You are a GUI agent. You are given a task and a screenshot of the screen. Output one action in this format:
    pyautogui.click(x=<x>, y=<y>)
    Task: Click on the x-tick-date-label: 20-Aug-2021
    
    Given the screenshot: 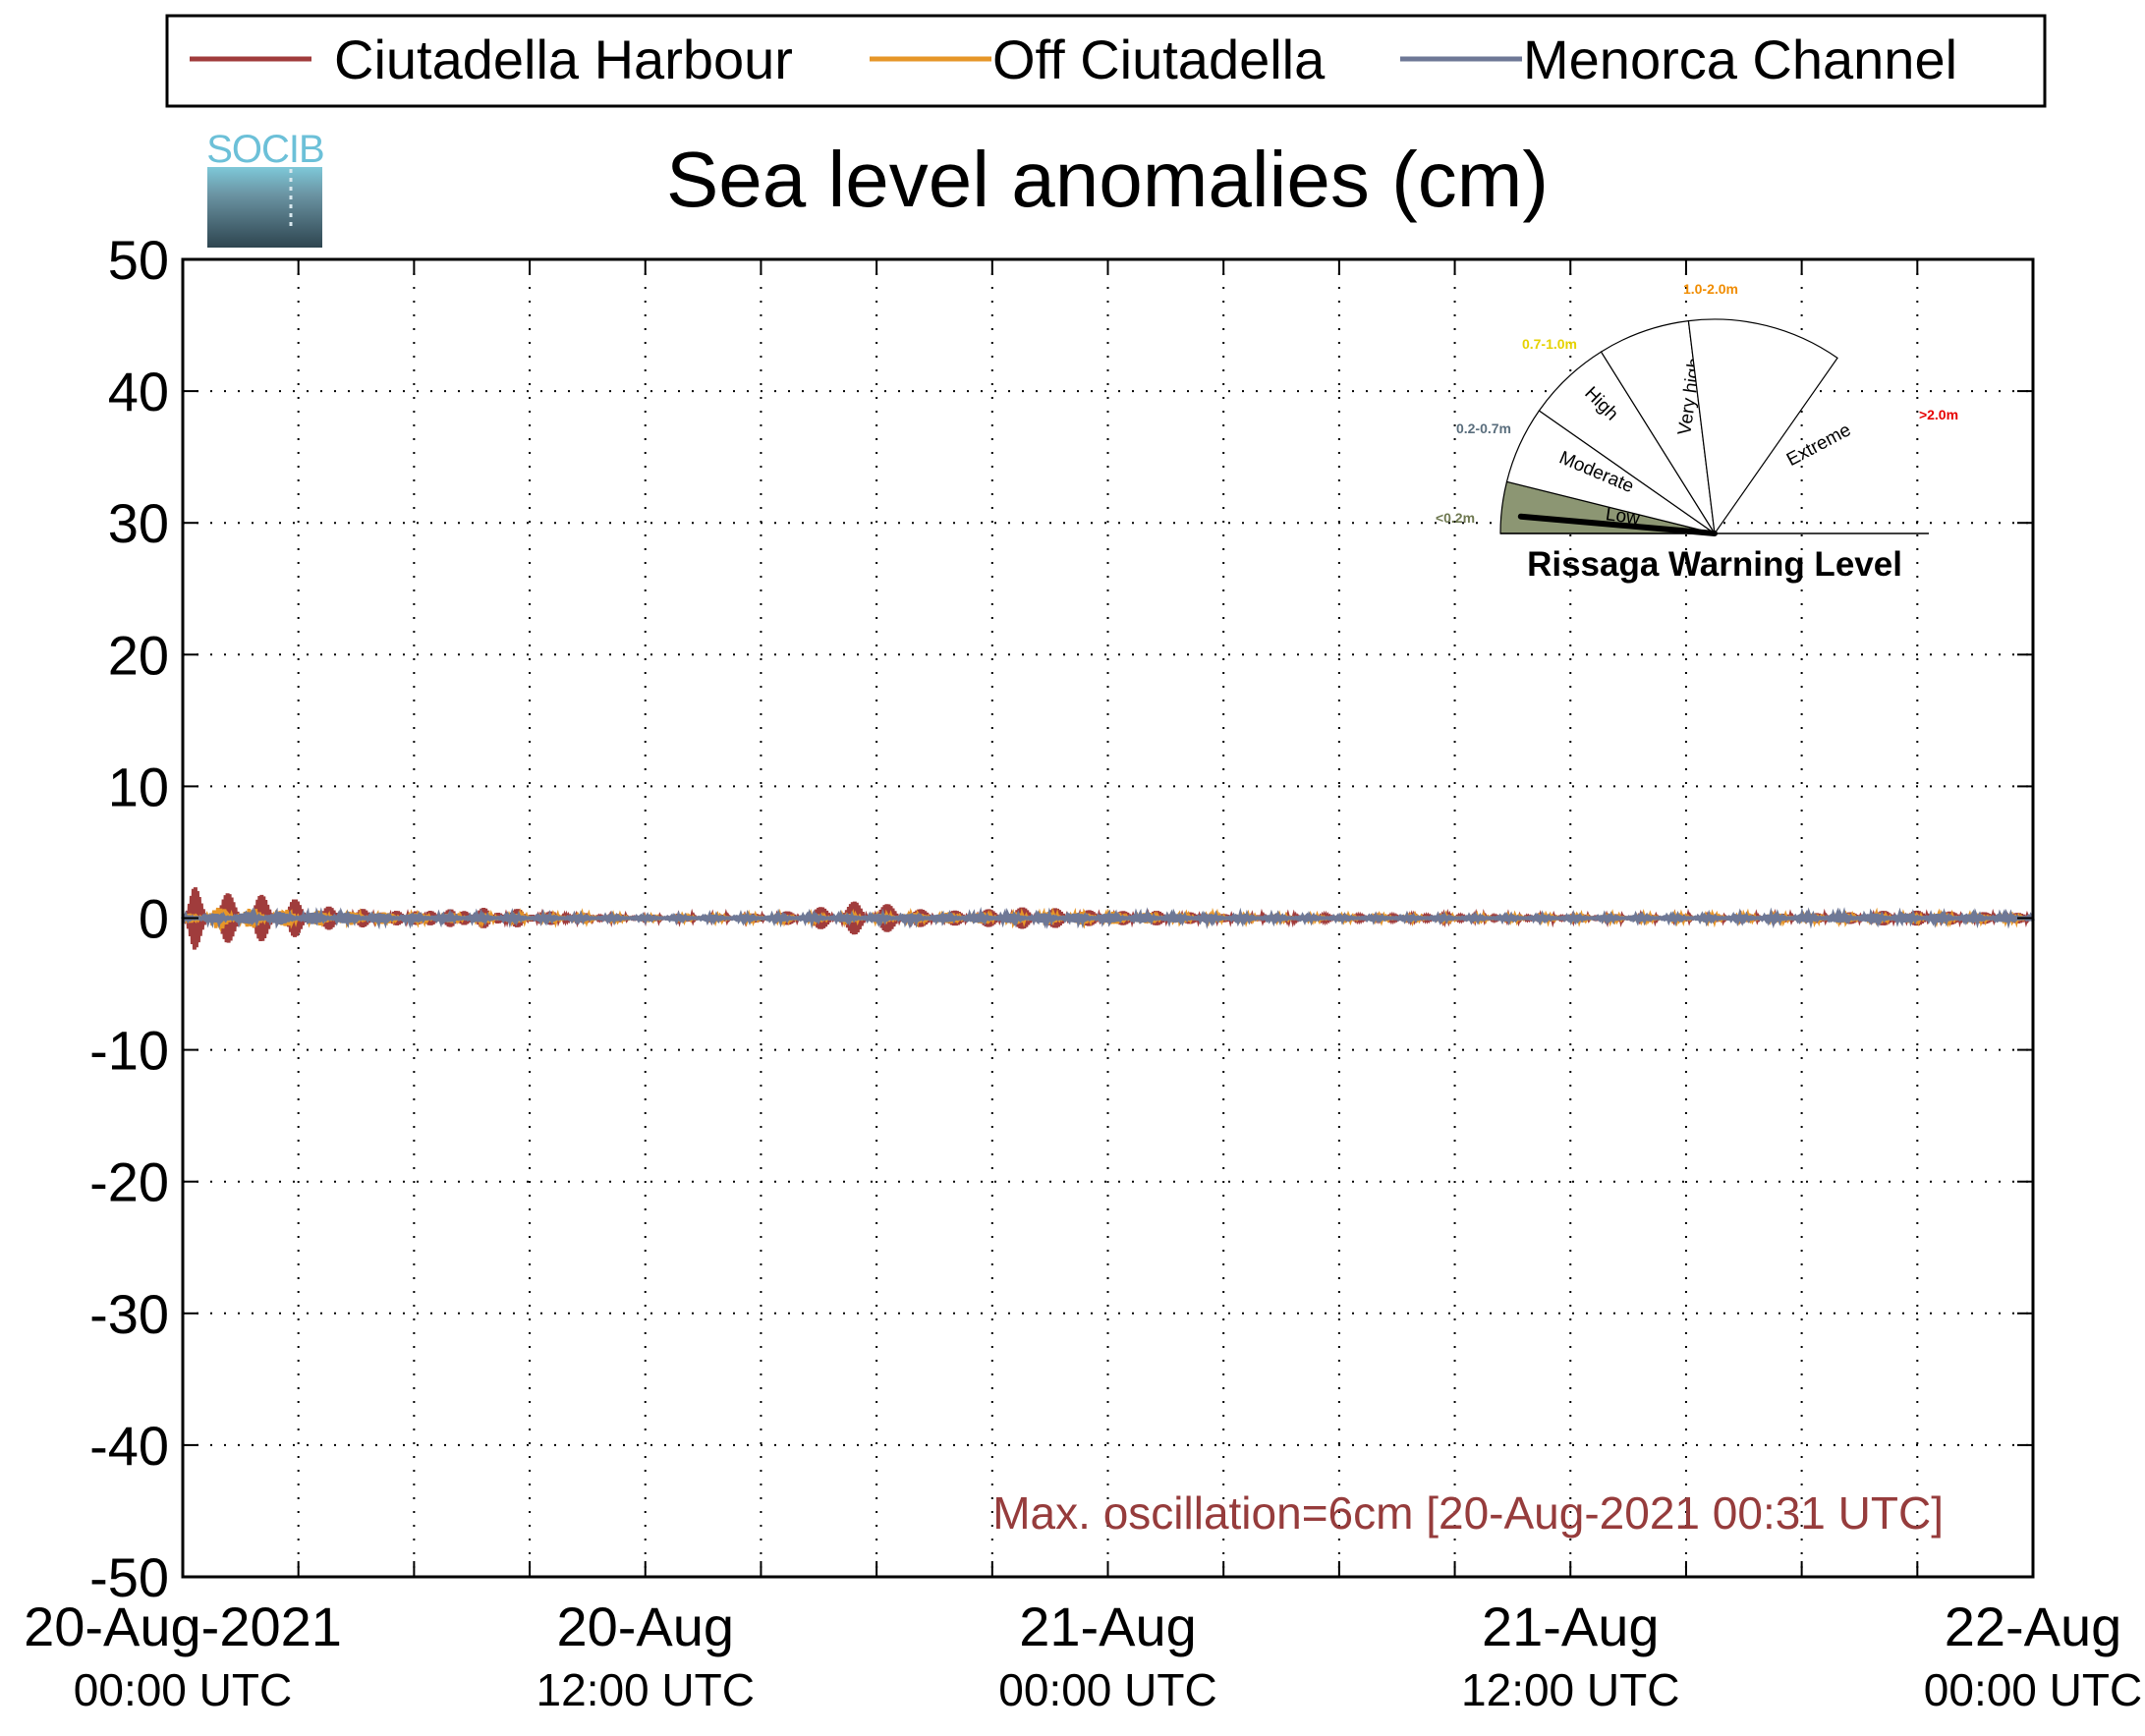 What is the action you would take?
    pyautogui.click(x=183, y=1626)
    